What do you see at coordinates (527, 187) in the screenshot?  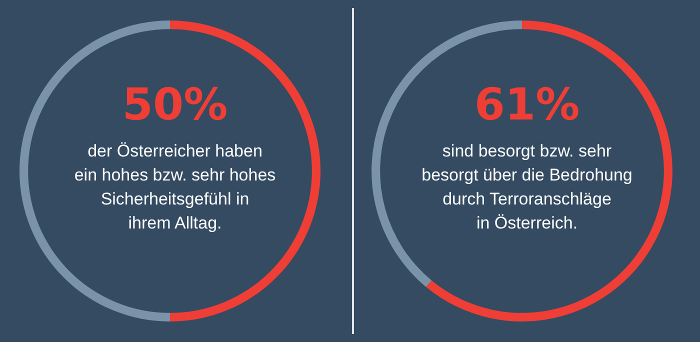 I see `text: sind besorgt bzw. sehr besorgt über die Bedrohung durch Terroranschläge in Österreich.` at bounding box center [527, 187].